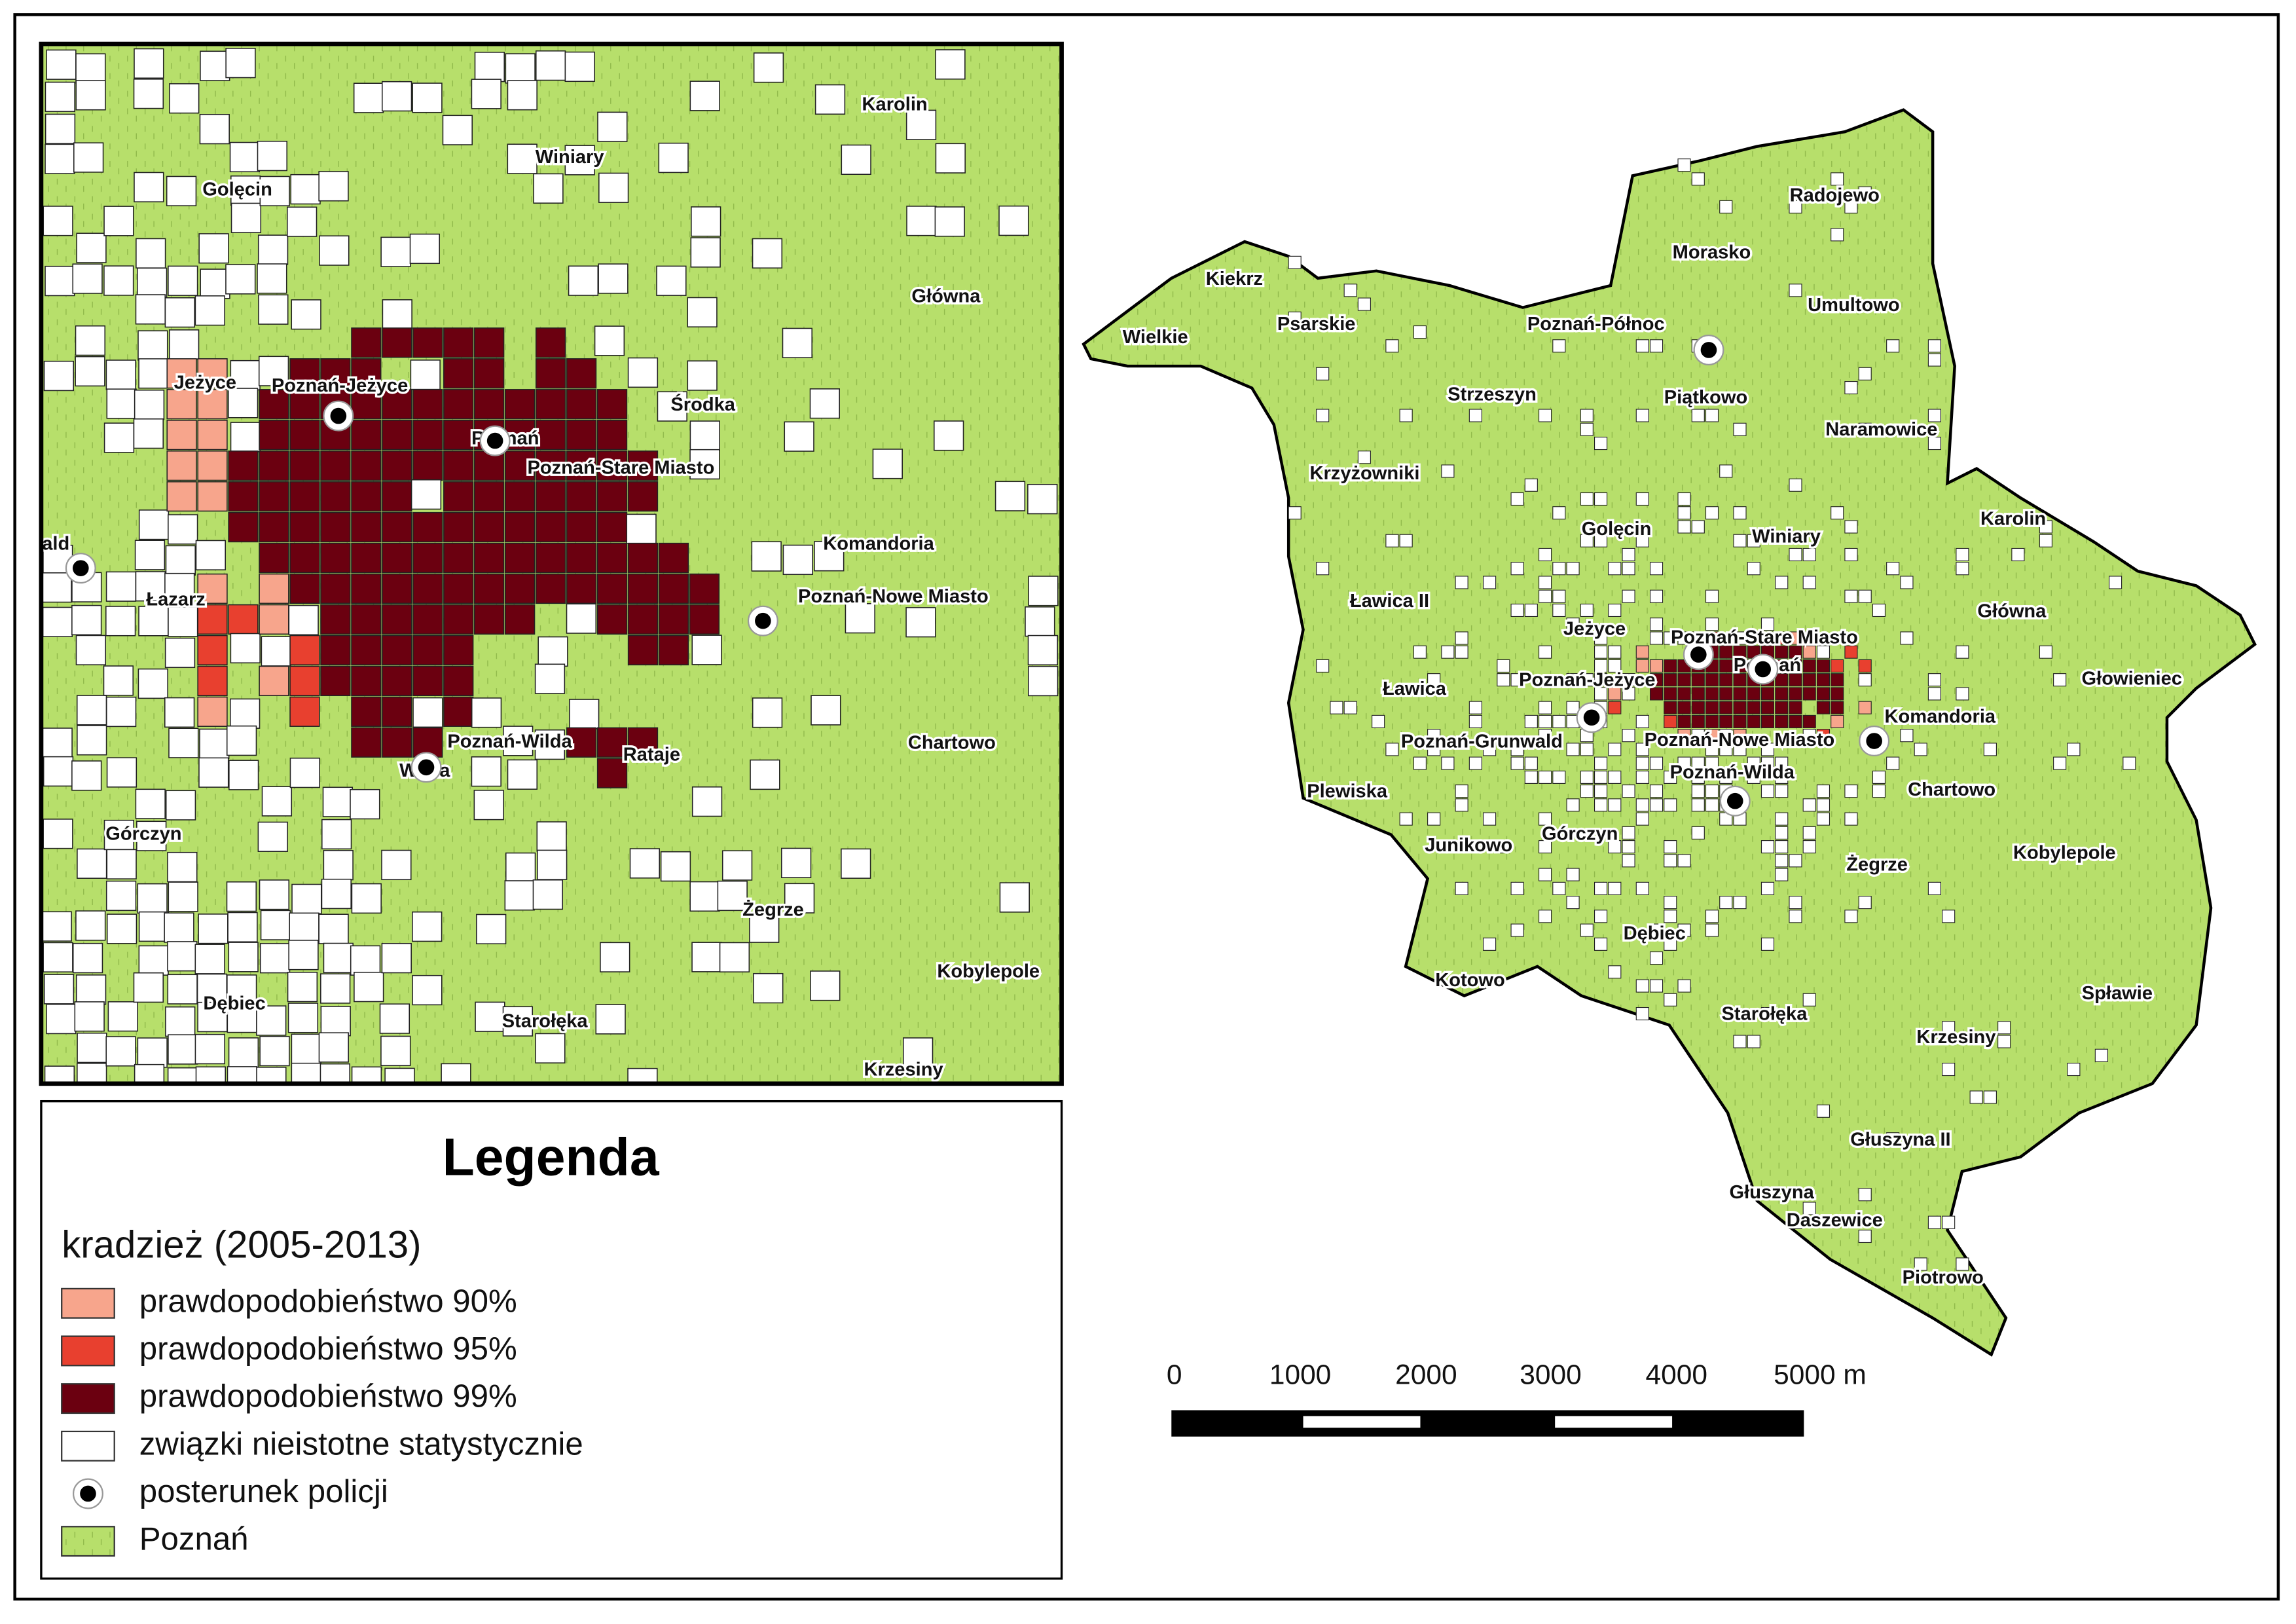  Describe the element at coordinates (1706, 397) in the screenshot. I see `district-label: Piątkowo` at that location.